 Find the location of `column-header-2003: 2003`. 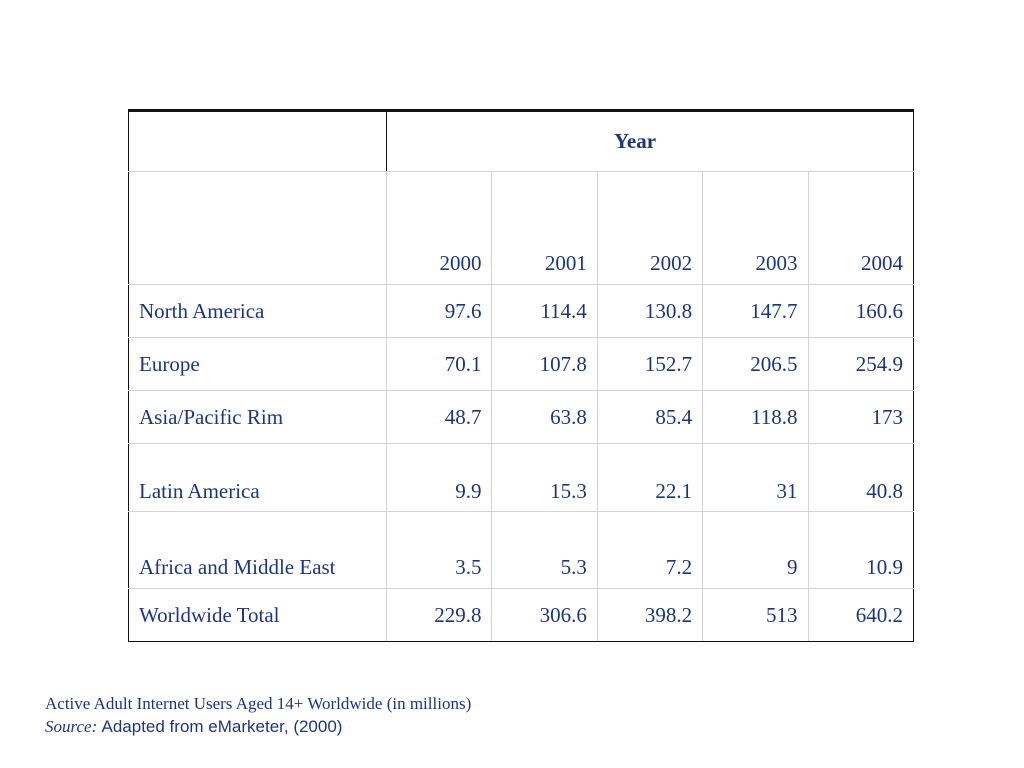

column-header-2003: 2003 is located at coordinates (755, 228).